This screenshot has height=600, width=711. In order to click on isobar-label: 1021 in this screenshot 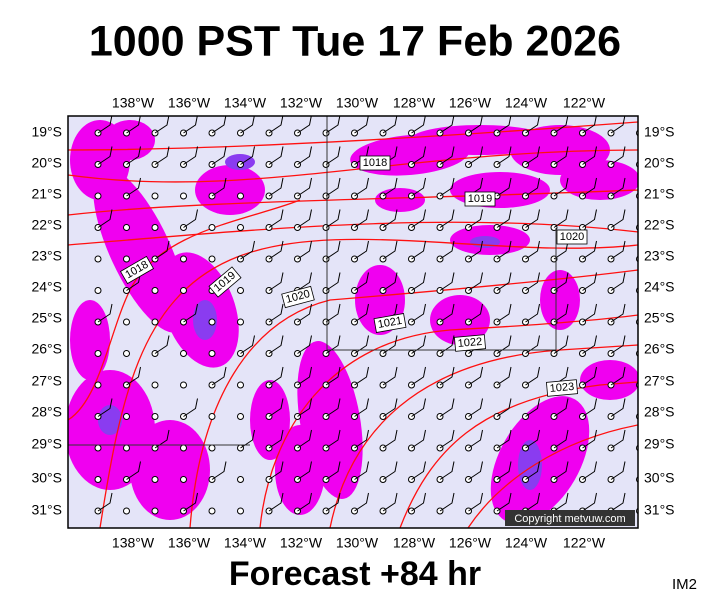, I will do `click(390, 323)`.